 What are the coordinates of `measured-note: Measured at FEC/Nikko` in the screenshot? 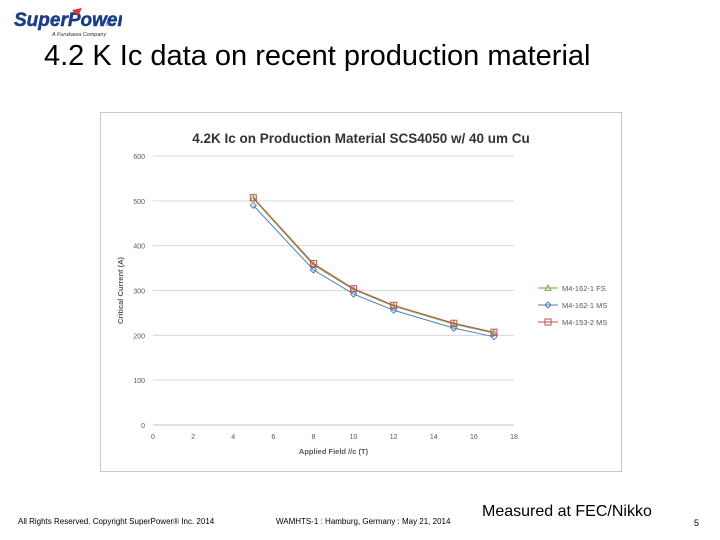 It's located at (567, 511).